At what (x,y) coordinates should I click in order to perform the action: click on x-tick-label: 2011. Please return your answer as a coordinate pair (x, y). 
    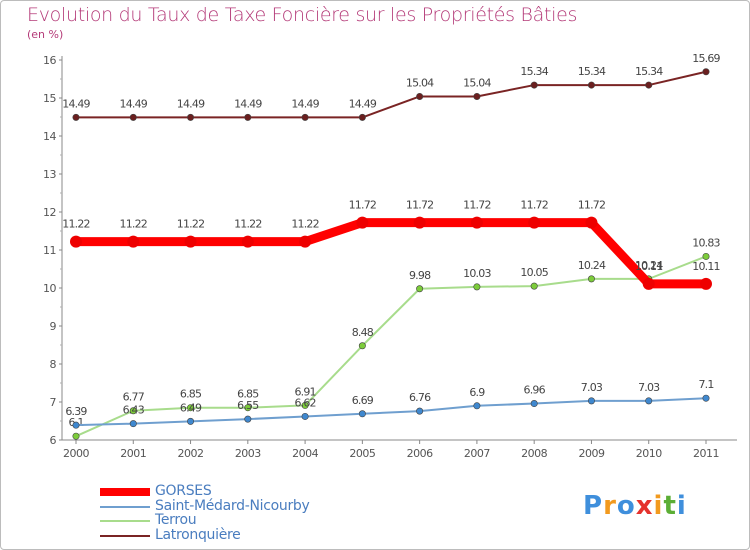
    Looking at the image, I should click on (706, 453).